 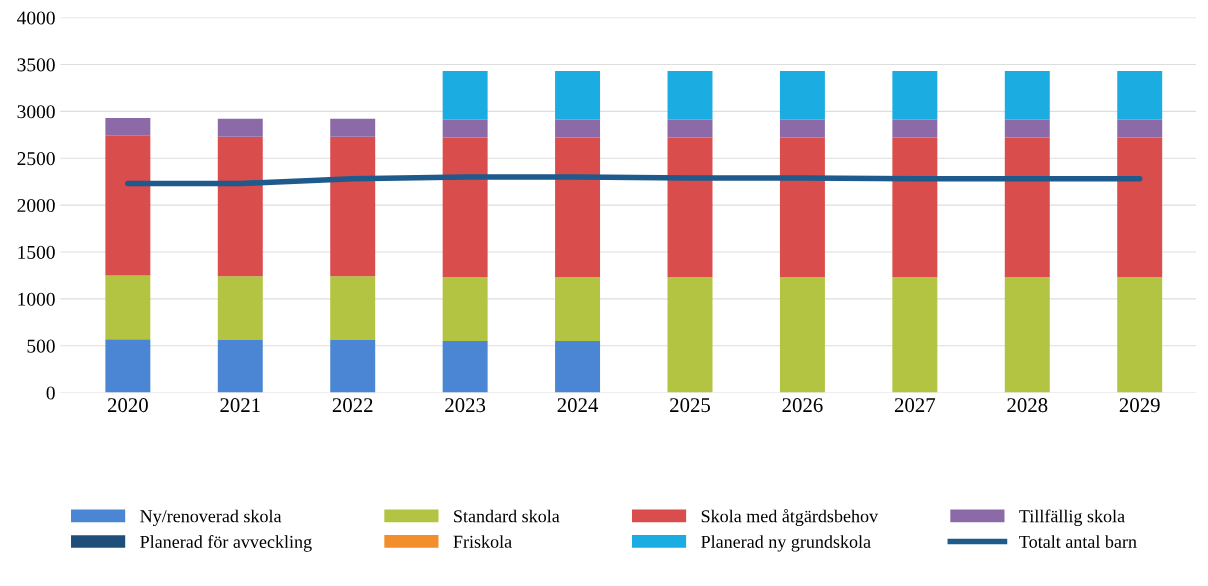 I want to click on legend-label: Tillfällig skola, so click(x=1072, y=518).